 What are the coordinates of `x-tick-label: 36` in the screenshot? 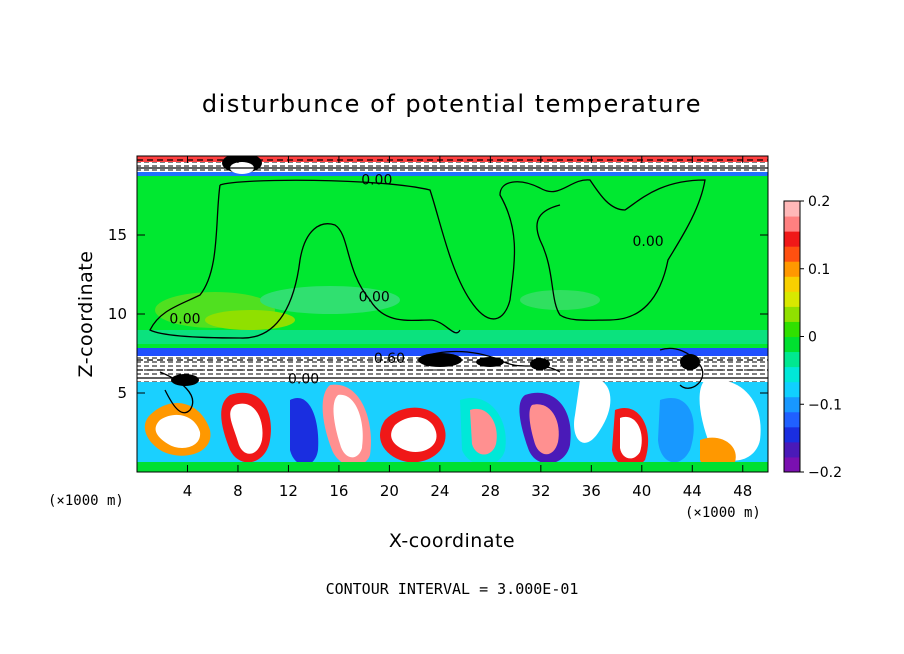 It's located at (591, 491).